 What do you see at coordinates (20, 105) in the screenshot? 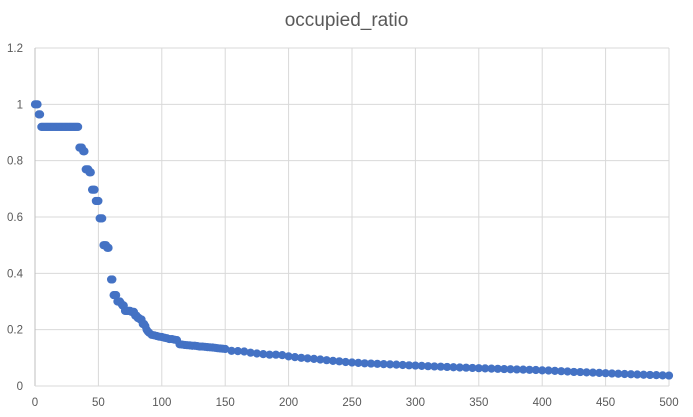
I see `y-tick-label: 1` at bounding box center [20, 105].